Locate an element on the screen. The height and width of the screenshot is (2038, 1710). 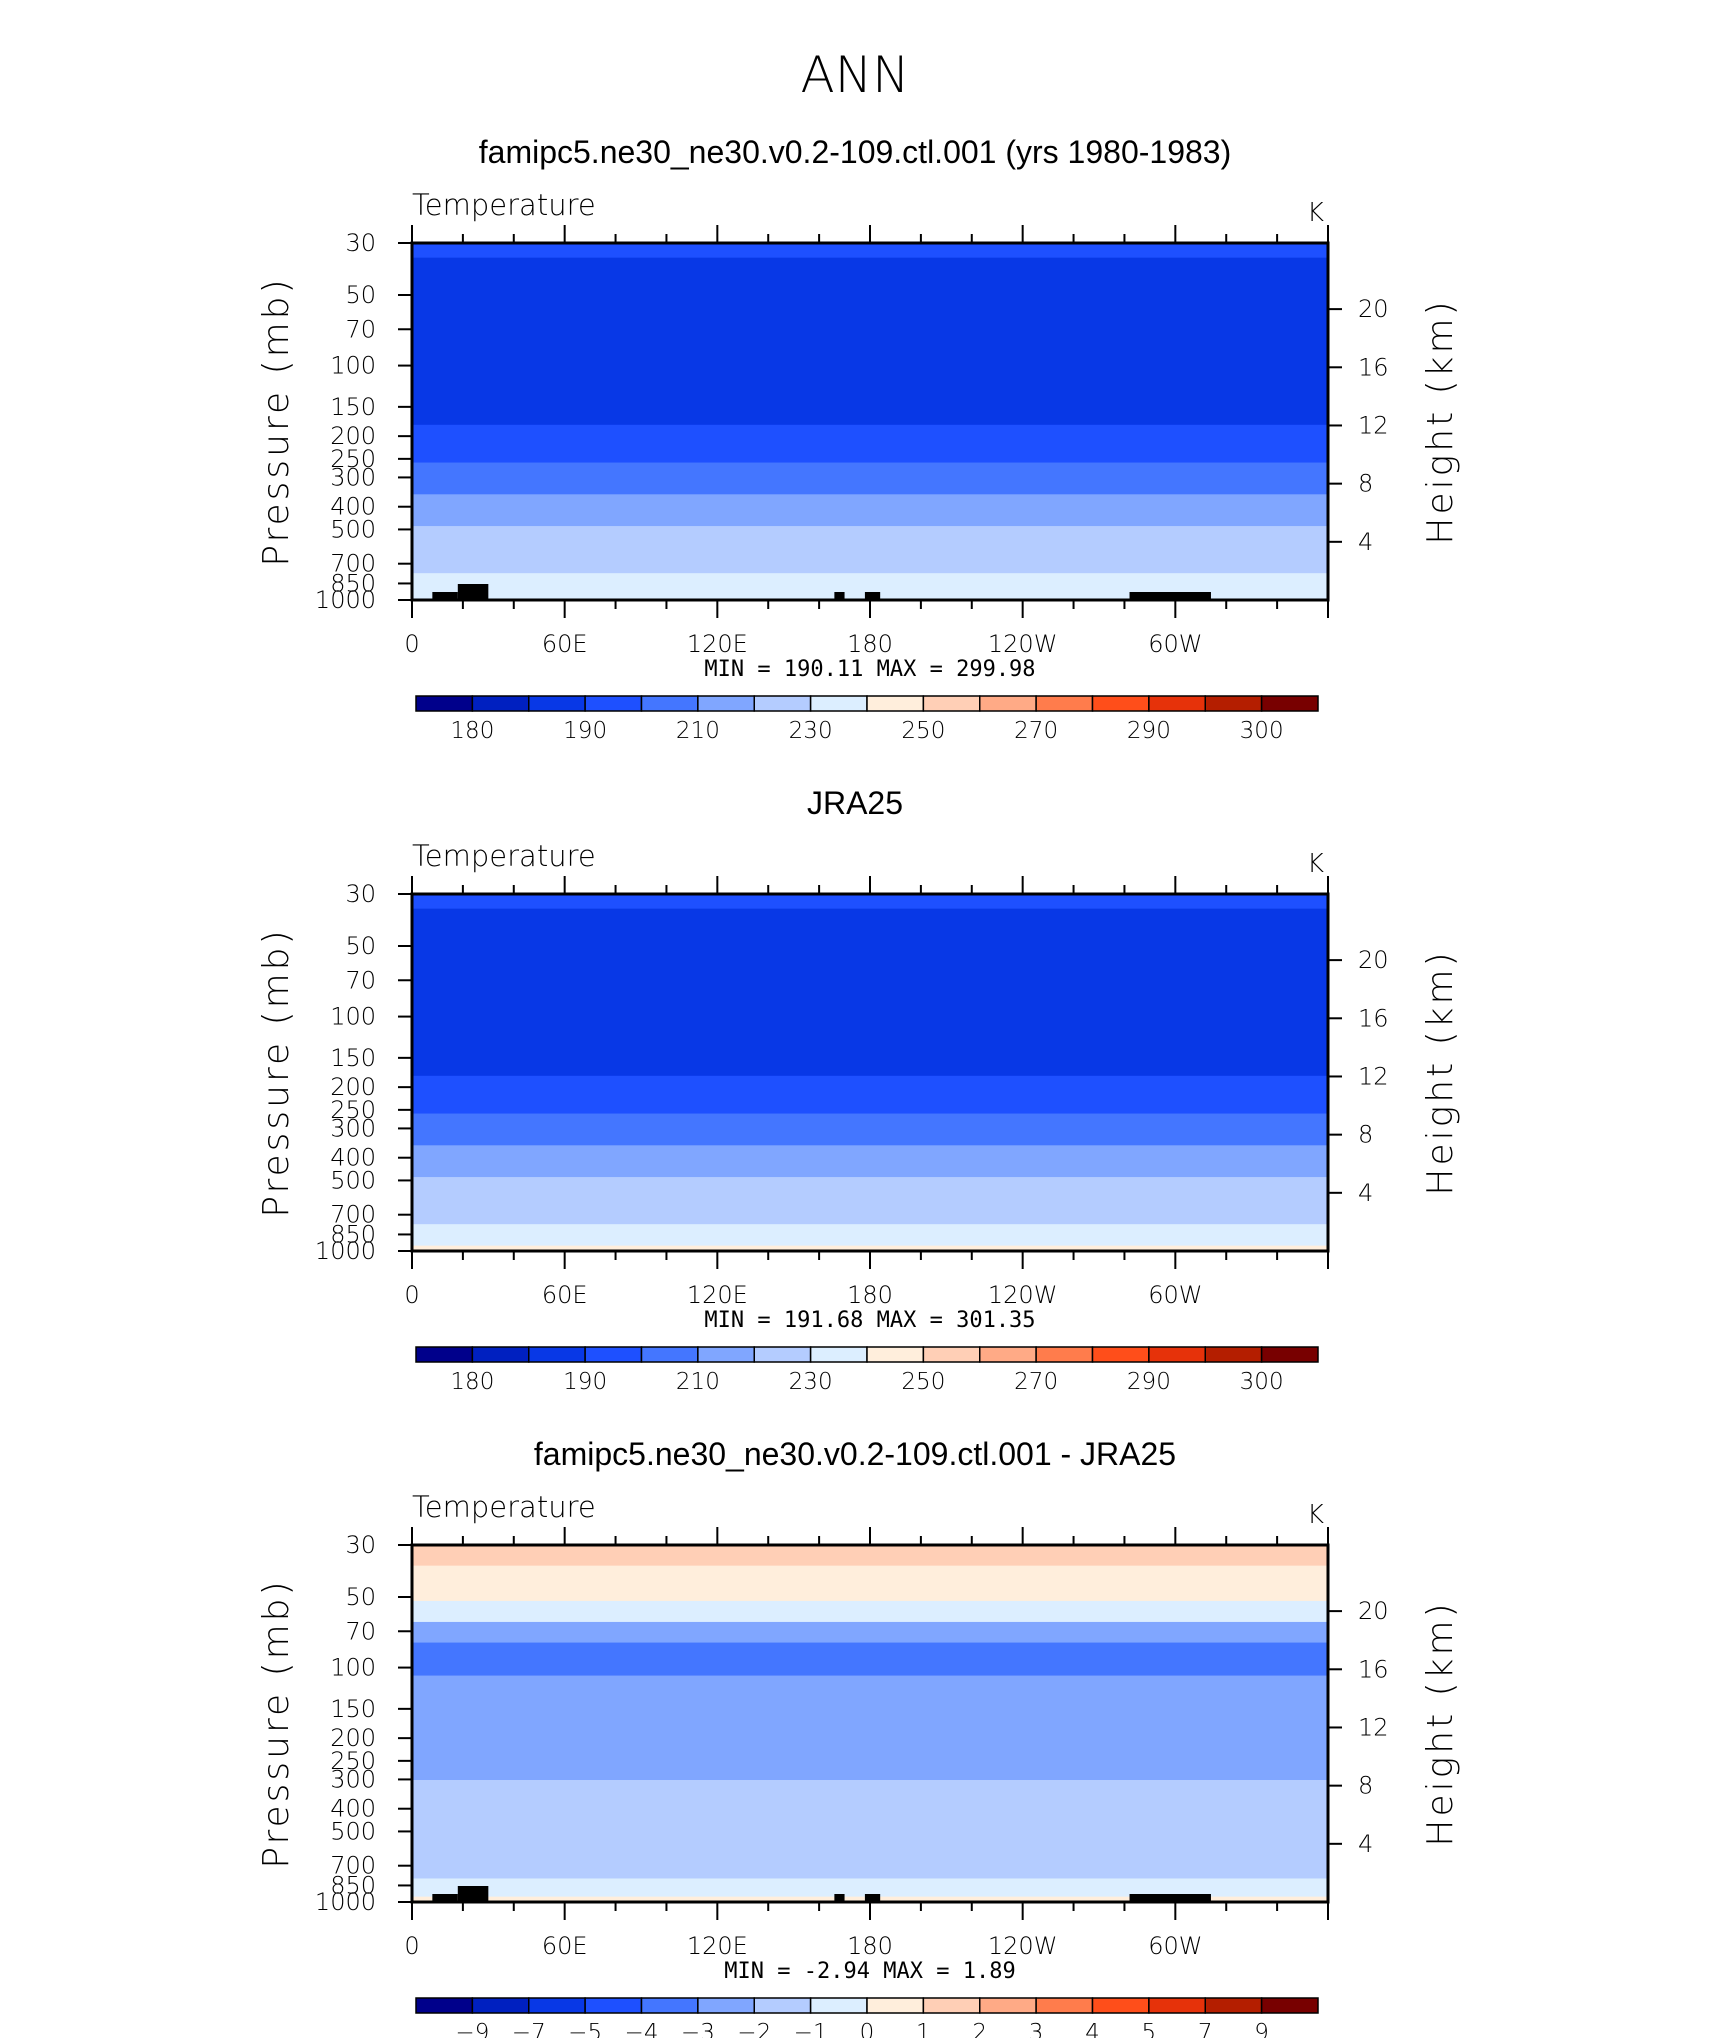
y-tick-label: 1000 is located at coordinates (345, 1902).